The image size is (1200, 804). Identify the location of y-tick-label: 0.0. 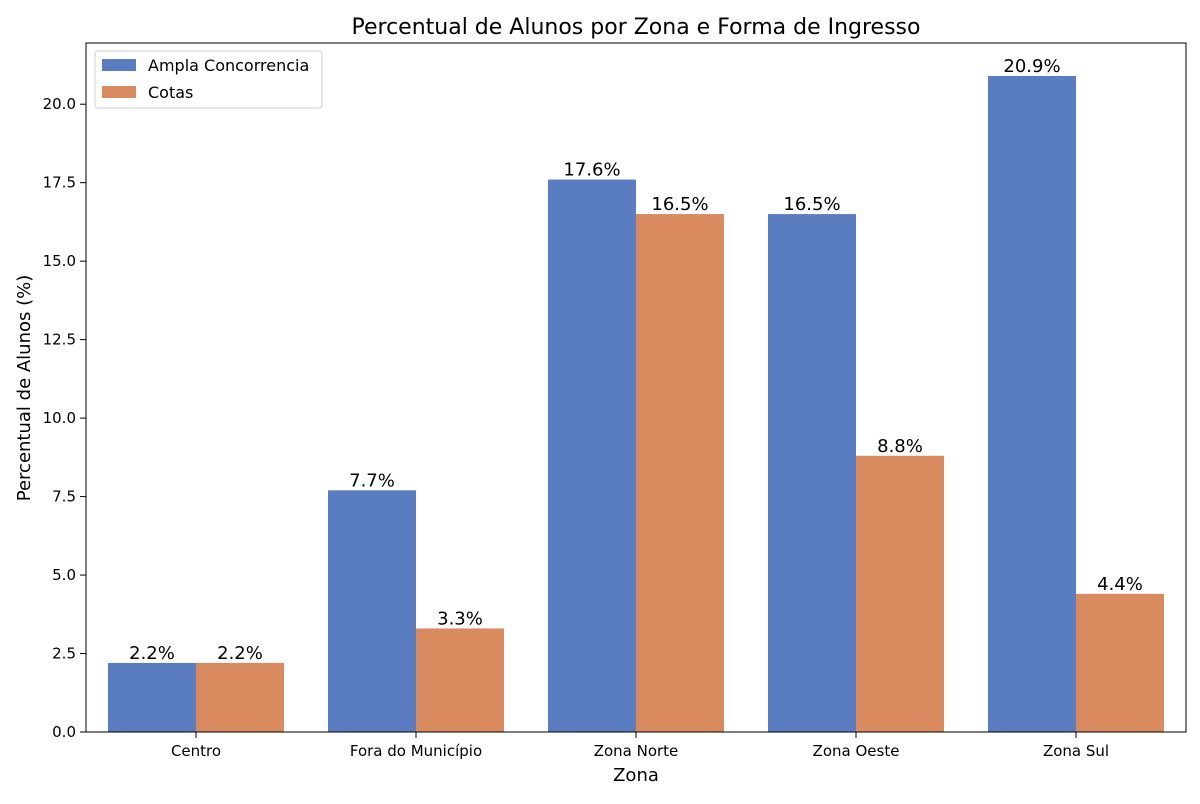
(64, 732).